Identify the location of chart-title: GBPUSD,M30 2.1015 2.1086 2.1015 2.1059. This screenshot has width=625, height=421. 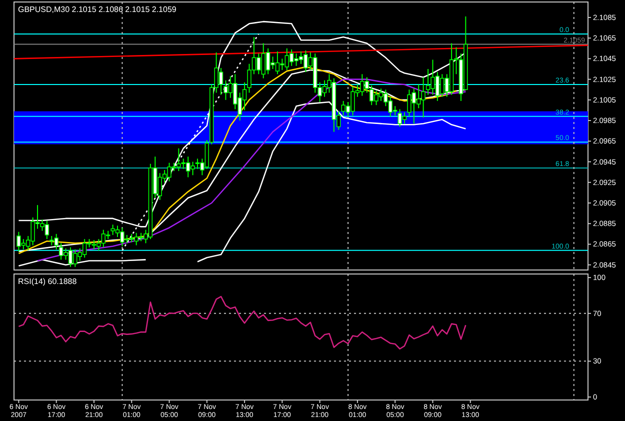
(97, 9).